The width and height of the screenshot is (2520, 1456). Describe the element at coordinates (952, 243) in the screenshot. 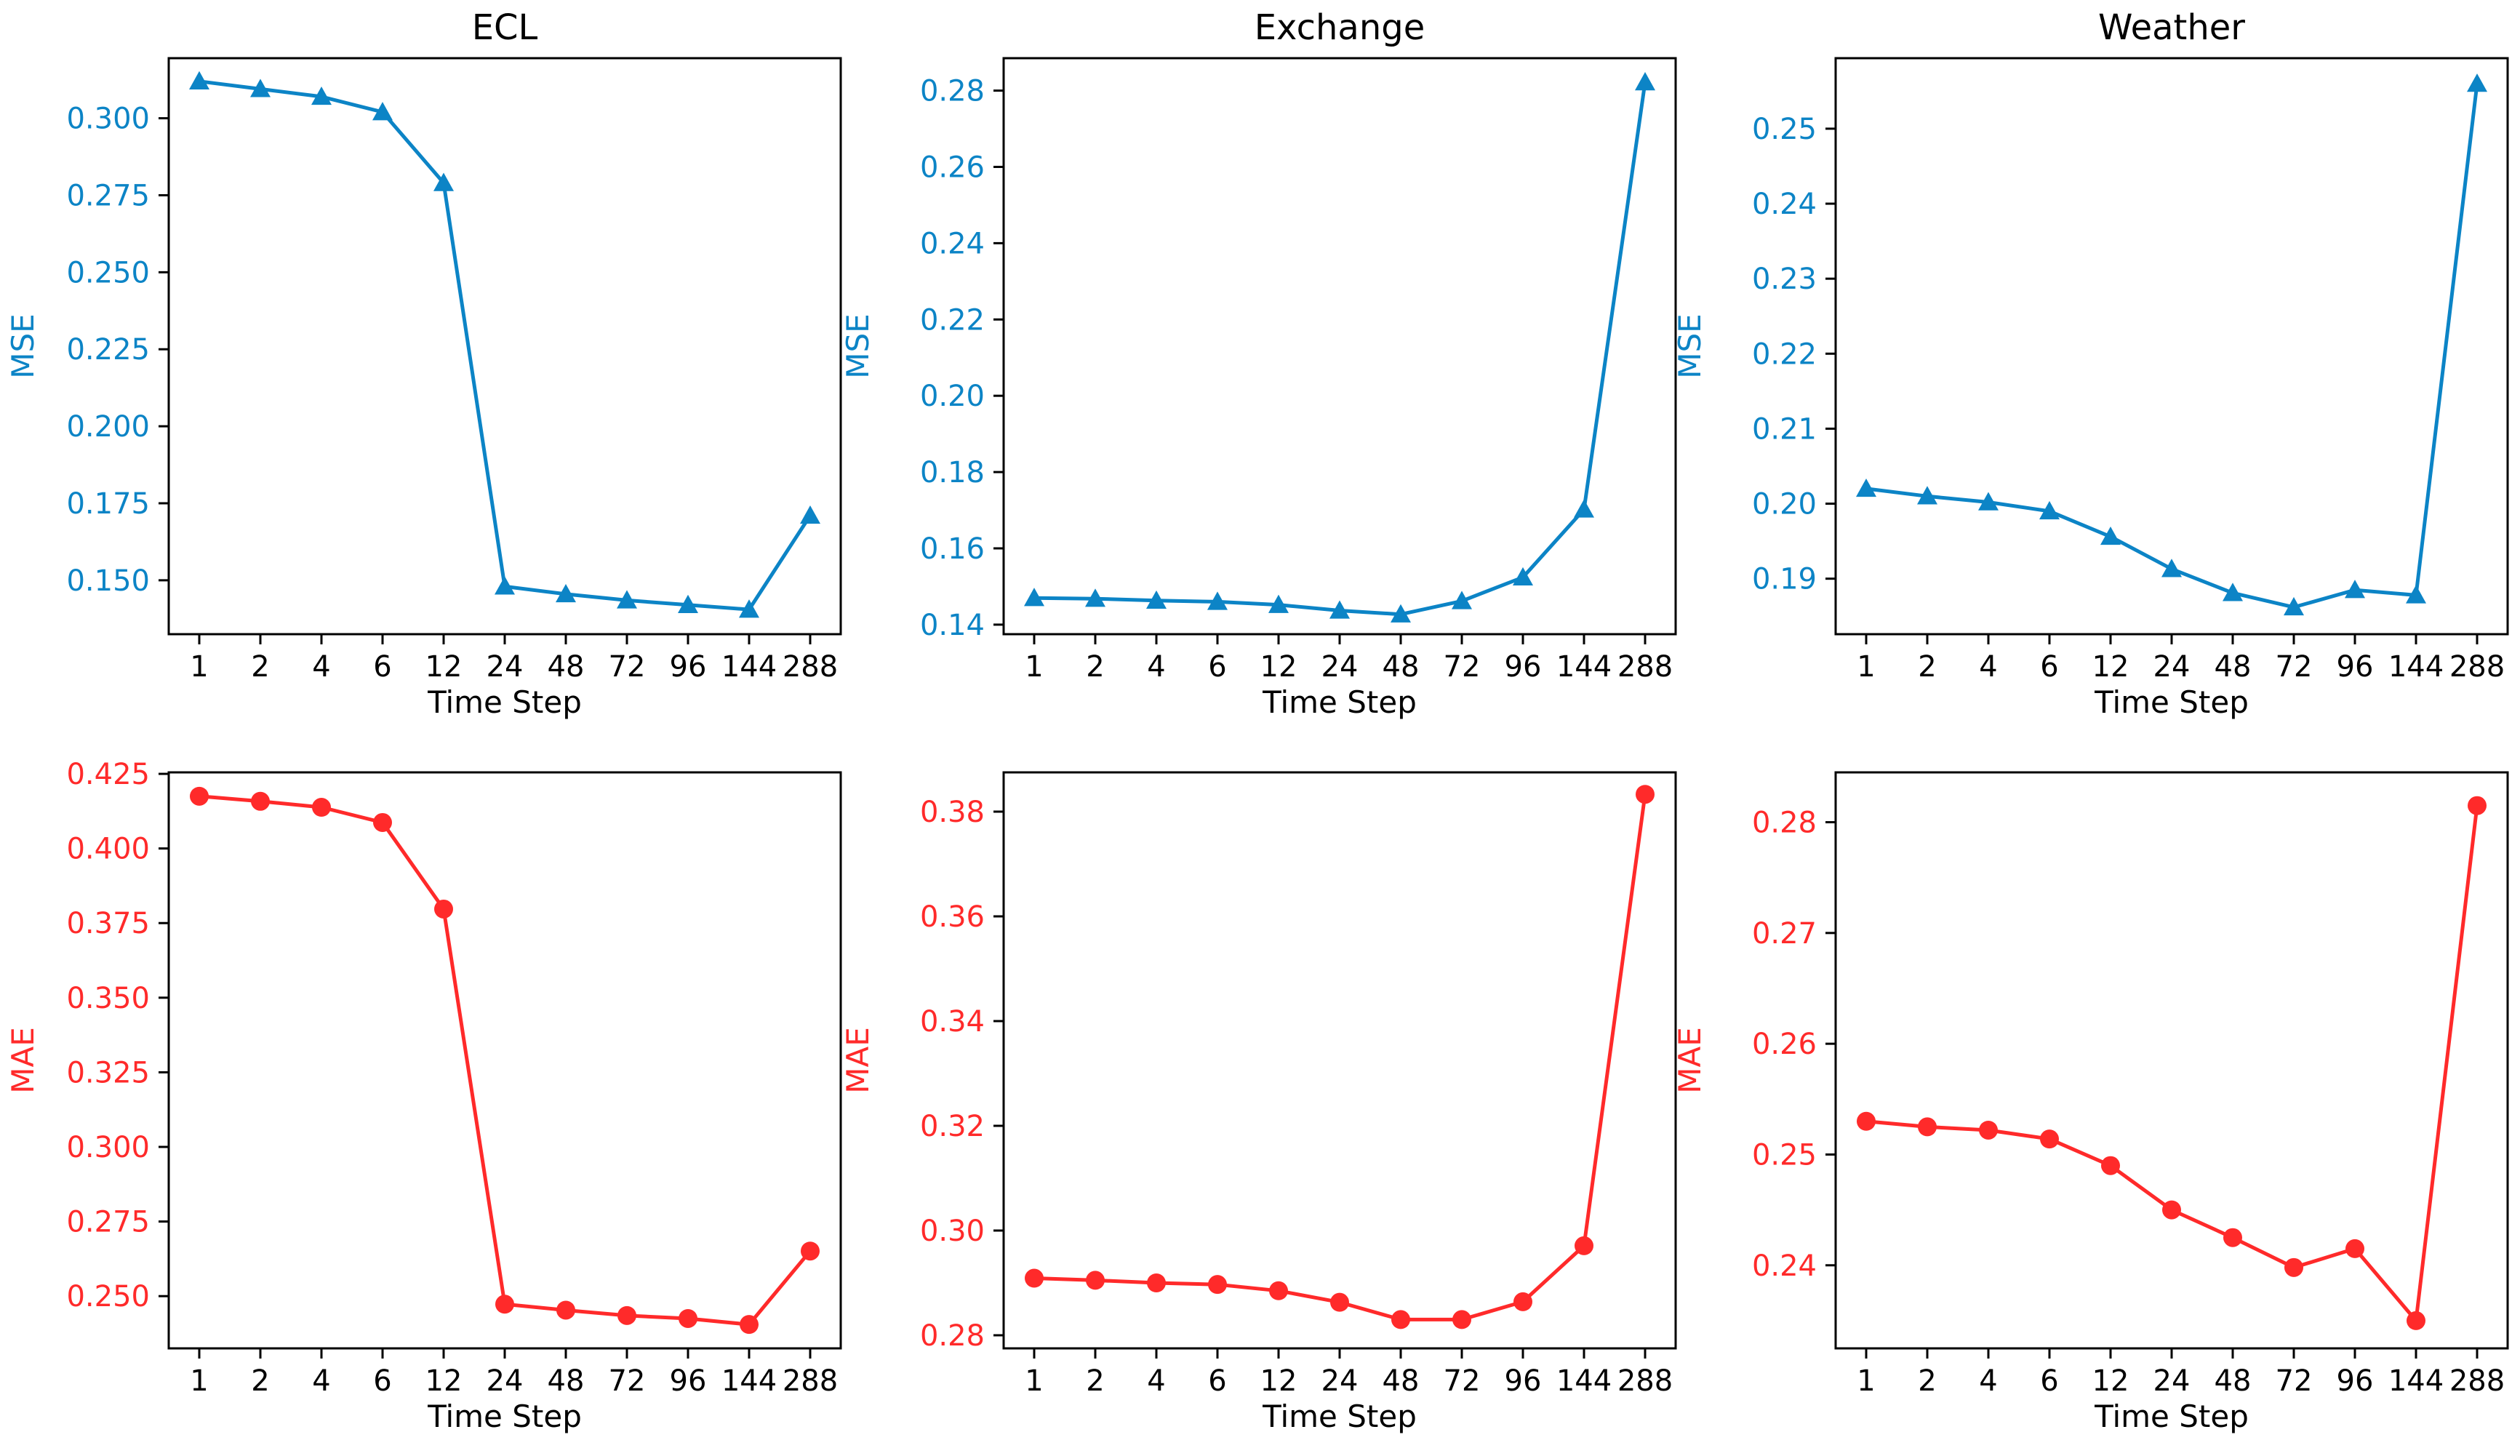

I see `y-tick-label: 0.24` at that location.